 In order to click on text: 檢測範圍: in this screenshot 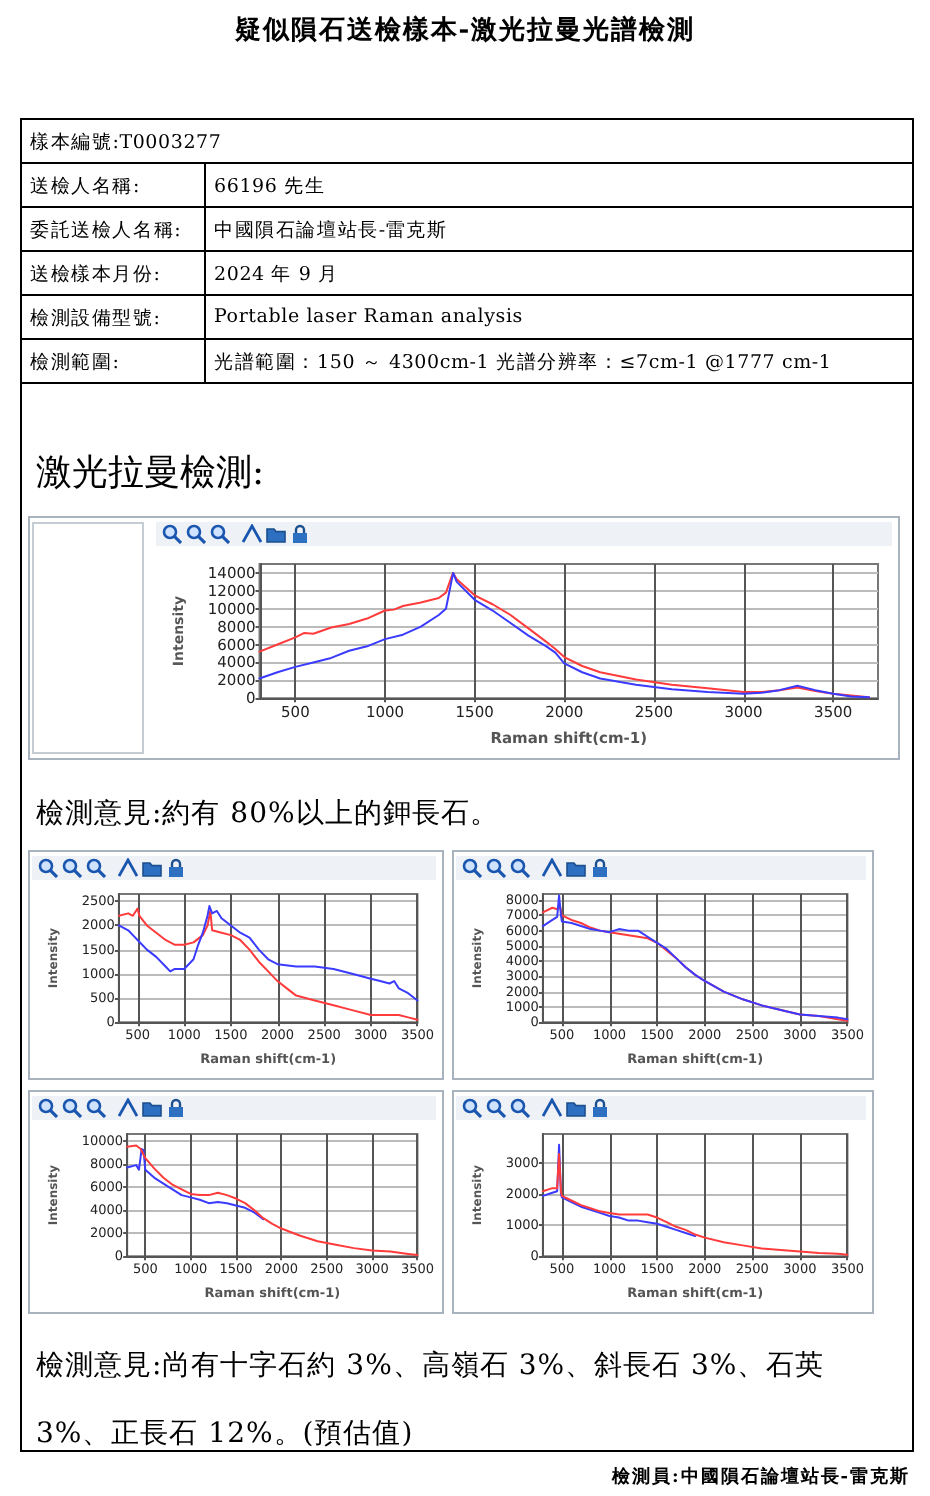, I will do `click(113, 361)`.